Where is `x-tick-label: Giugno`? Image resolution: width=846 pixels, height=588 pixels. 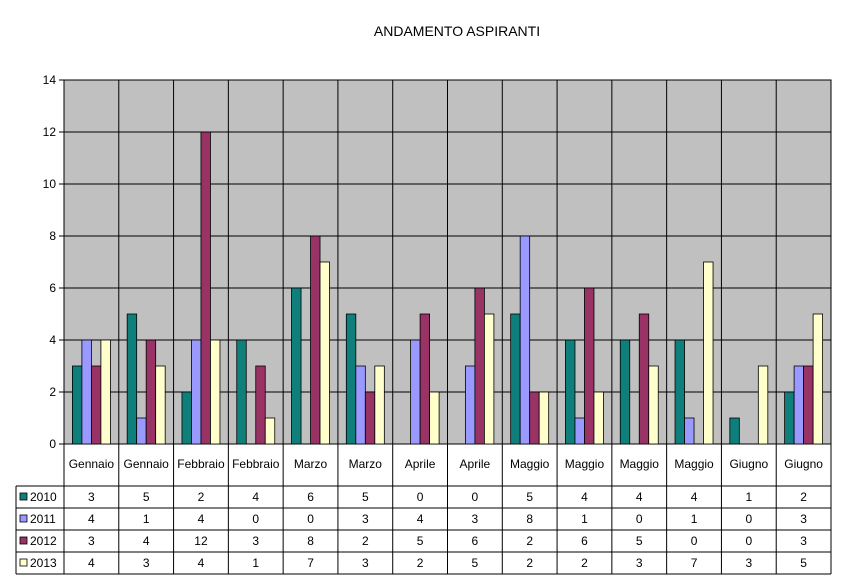 x-tick-label: Giugno is located at coordinates (803, 464).